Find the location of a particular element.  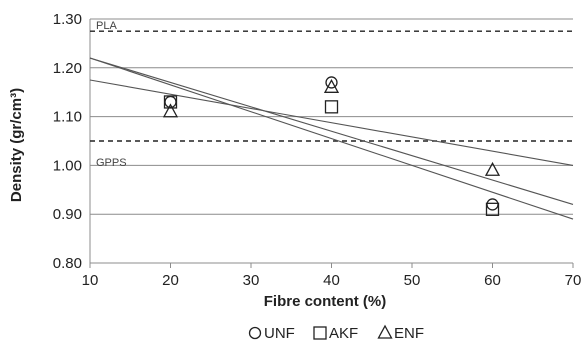

x-tick-label: 60 is located at coordinates (492, 280).